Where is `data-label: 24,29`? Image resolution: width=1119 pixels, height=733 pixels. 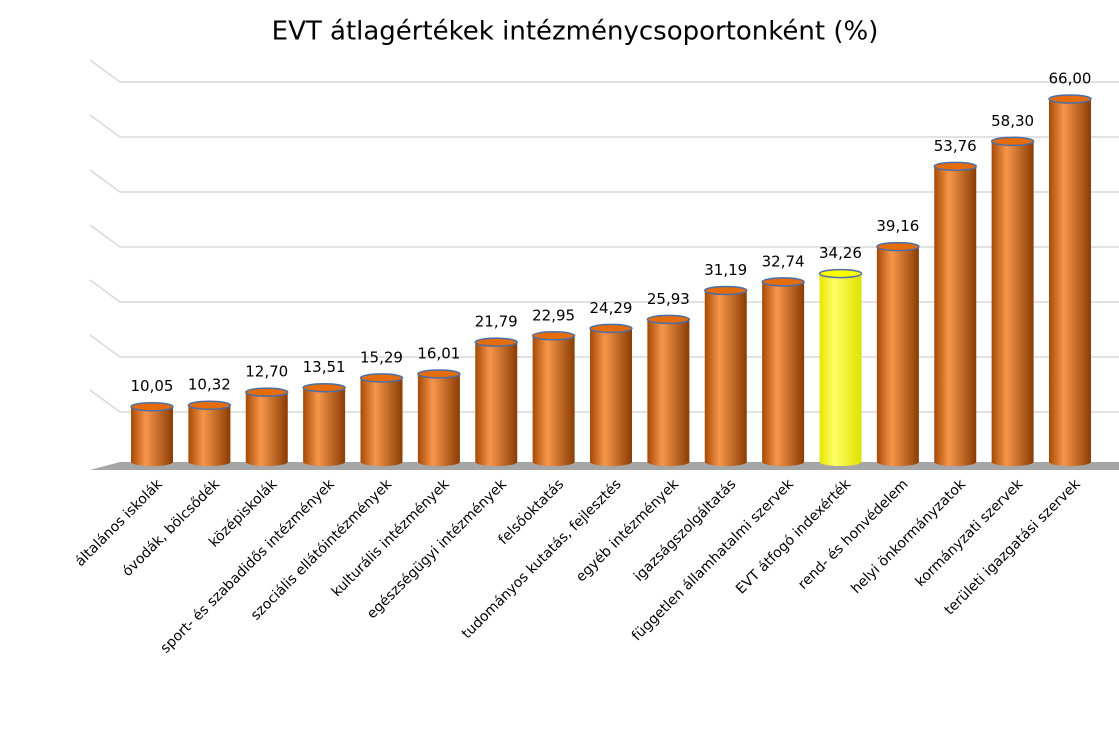 data-label: 24,29 is located at coordinates (611, 308).